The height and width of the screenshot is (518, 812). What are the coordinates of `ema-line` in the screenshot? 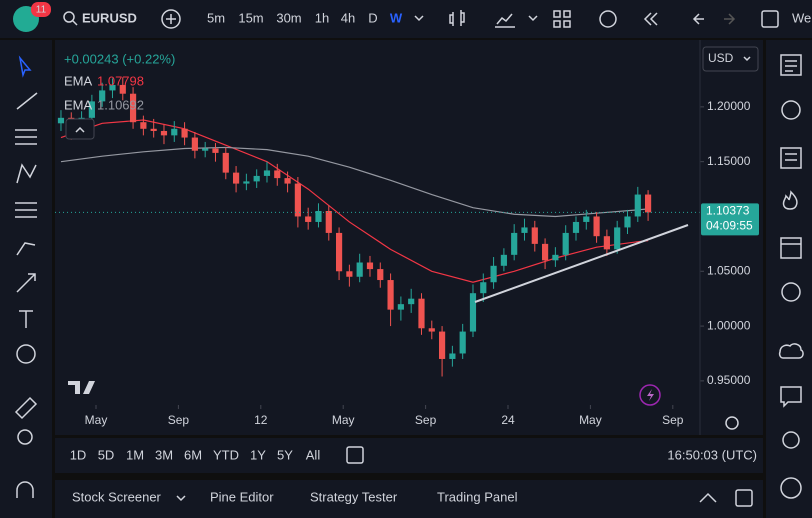 It's located at (354, 182).